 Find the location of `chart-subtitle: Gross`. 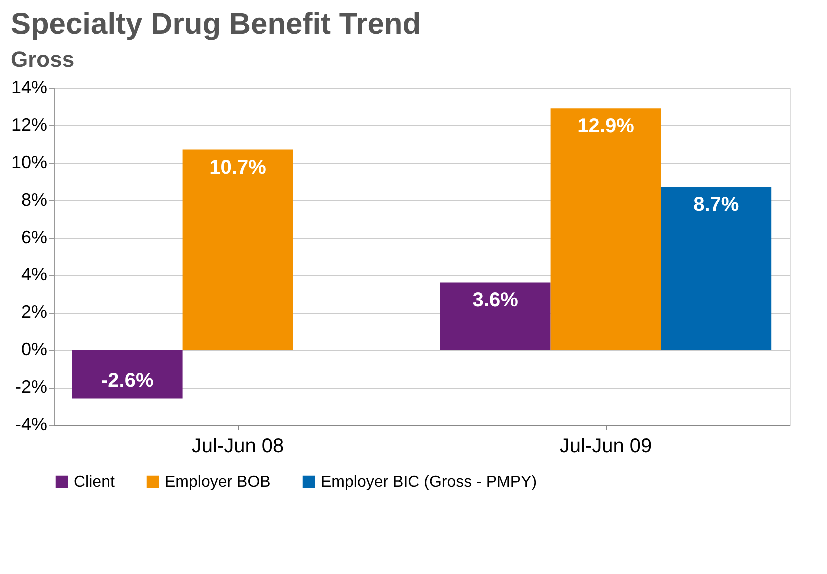

chart-subtitle: Gross is located at coordinates (42, 59).